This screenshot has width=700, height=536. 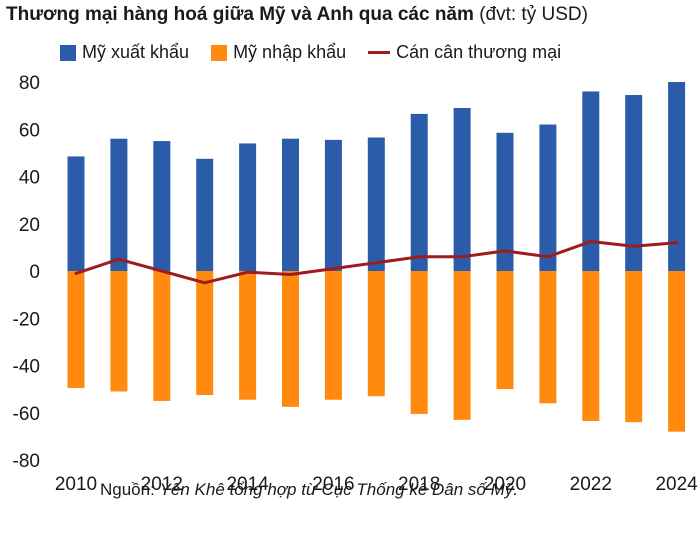 What do you see at coordinates (462, 345) in the screenshot?
I see `bar-imports-2019` at bounding box center [462, 345].